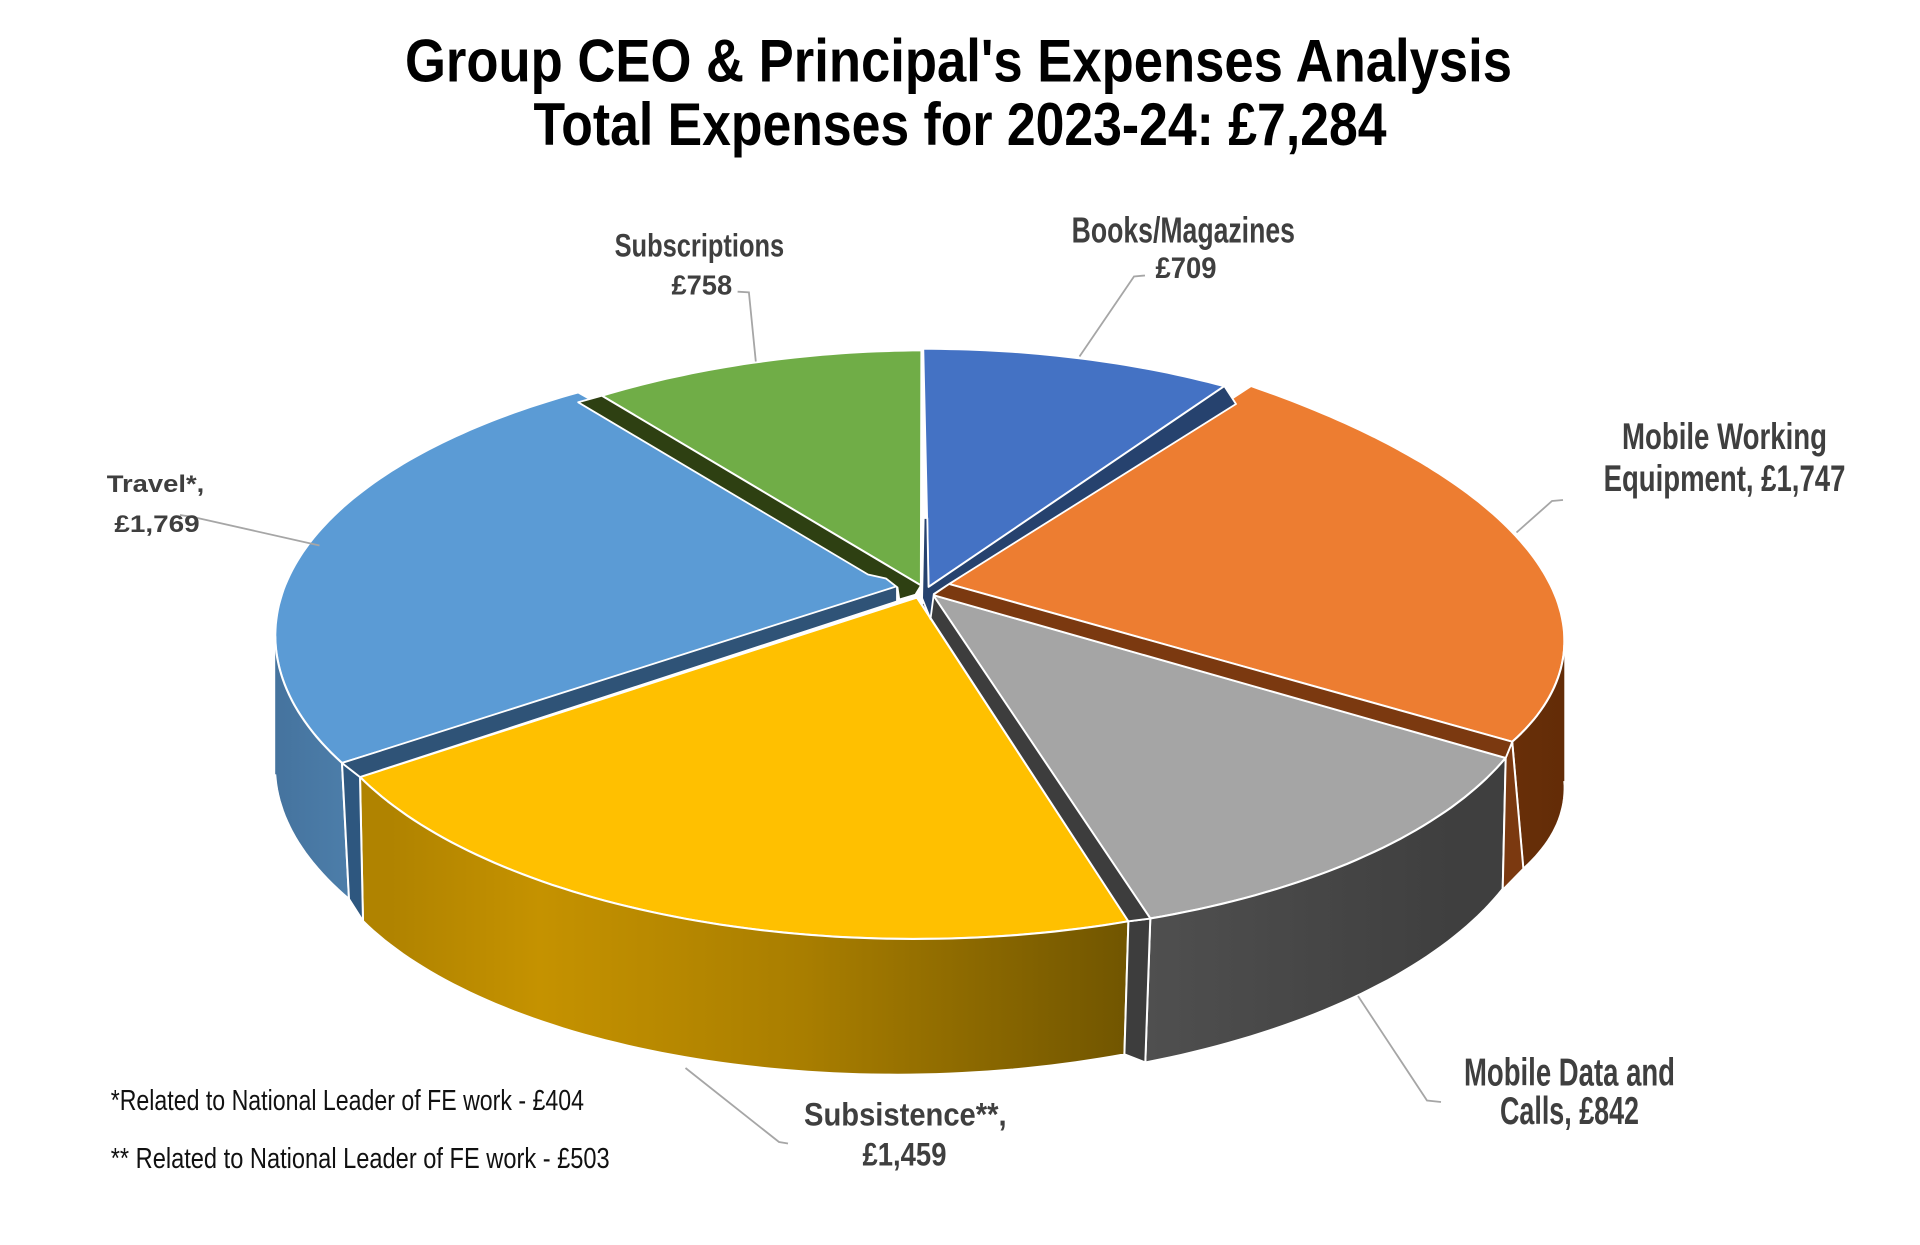 This screenshot has height=1245, width=1920. Describe the element at coordinates (700, 246) in the screenshot. I see `svg-text: Subscriptions` at that location.